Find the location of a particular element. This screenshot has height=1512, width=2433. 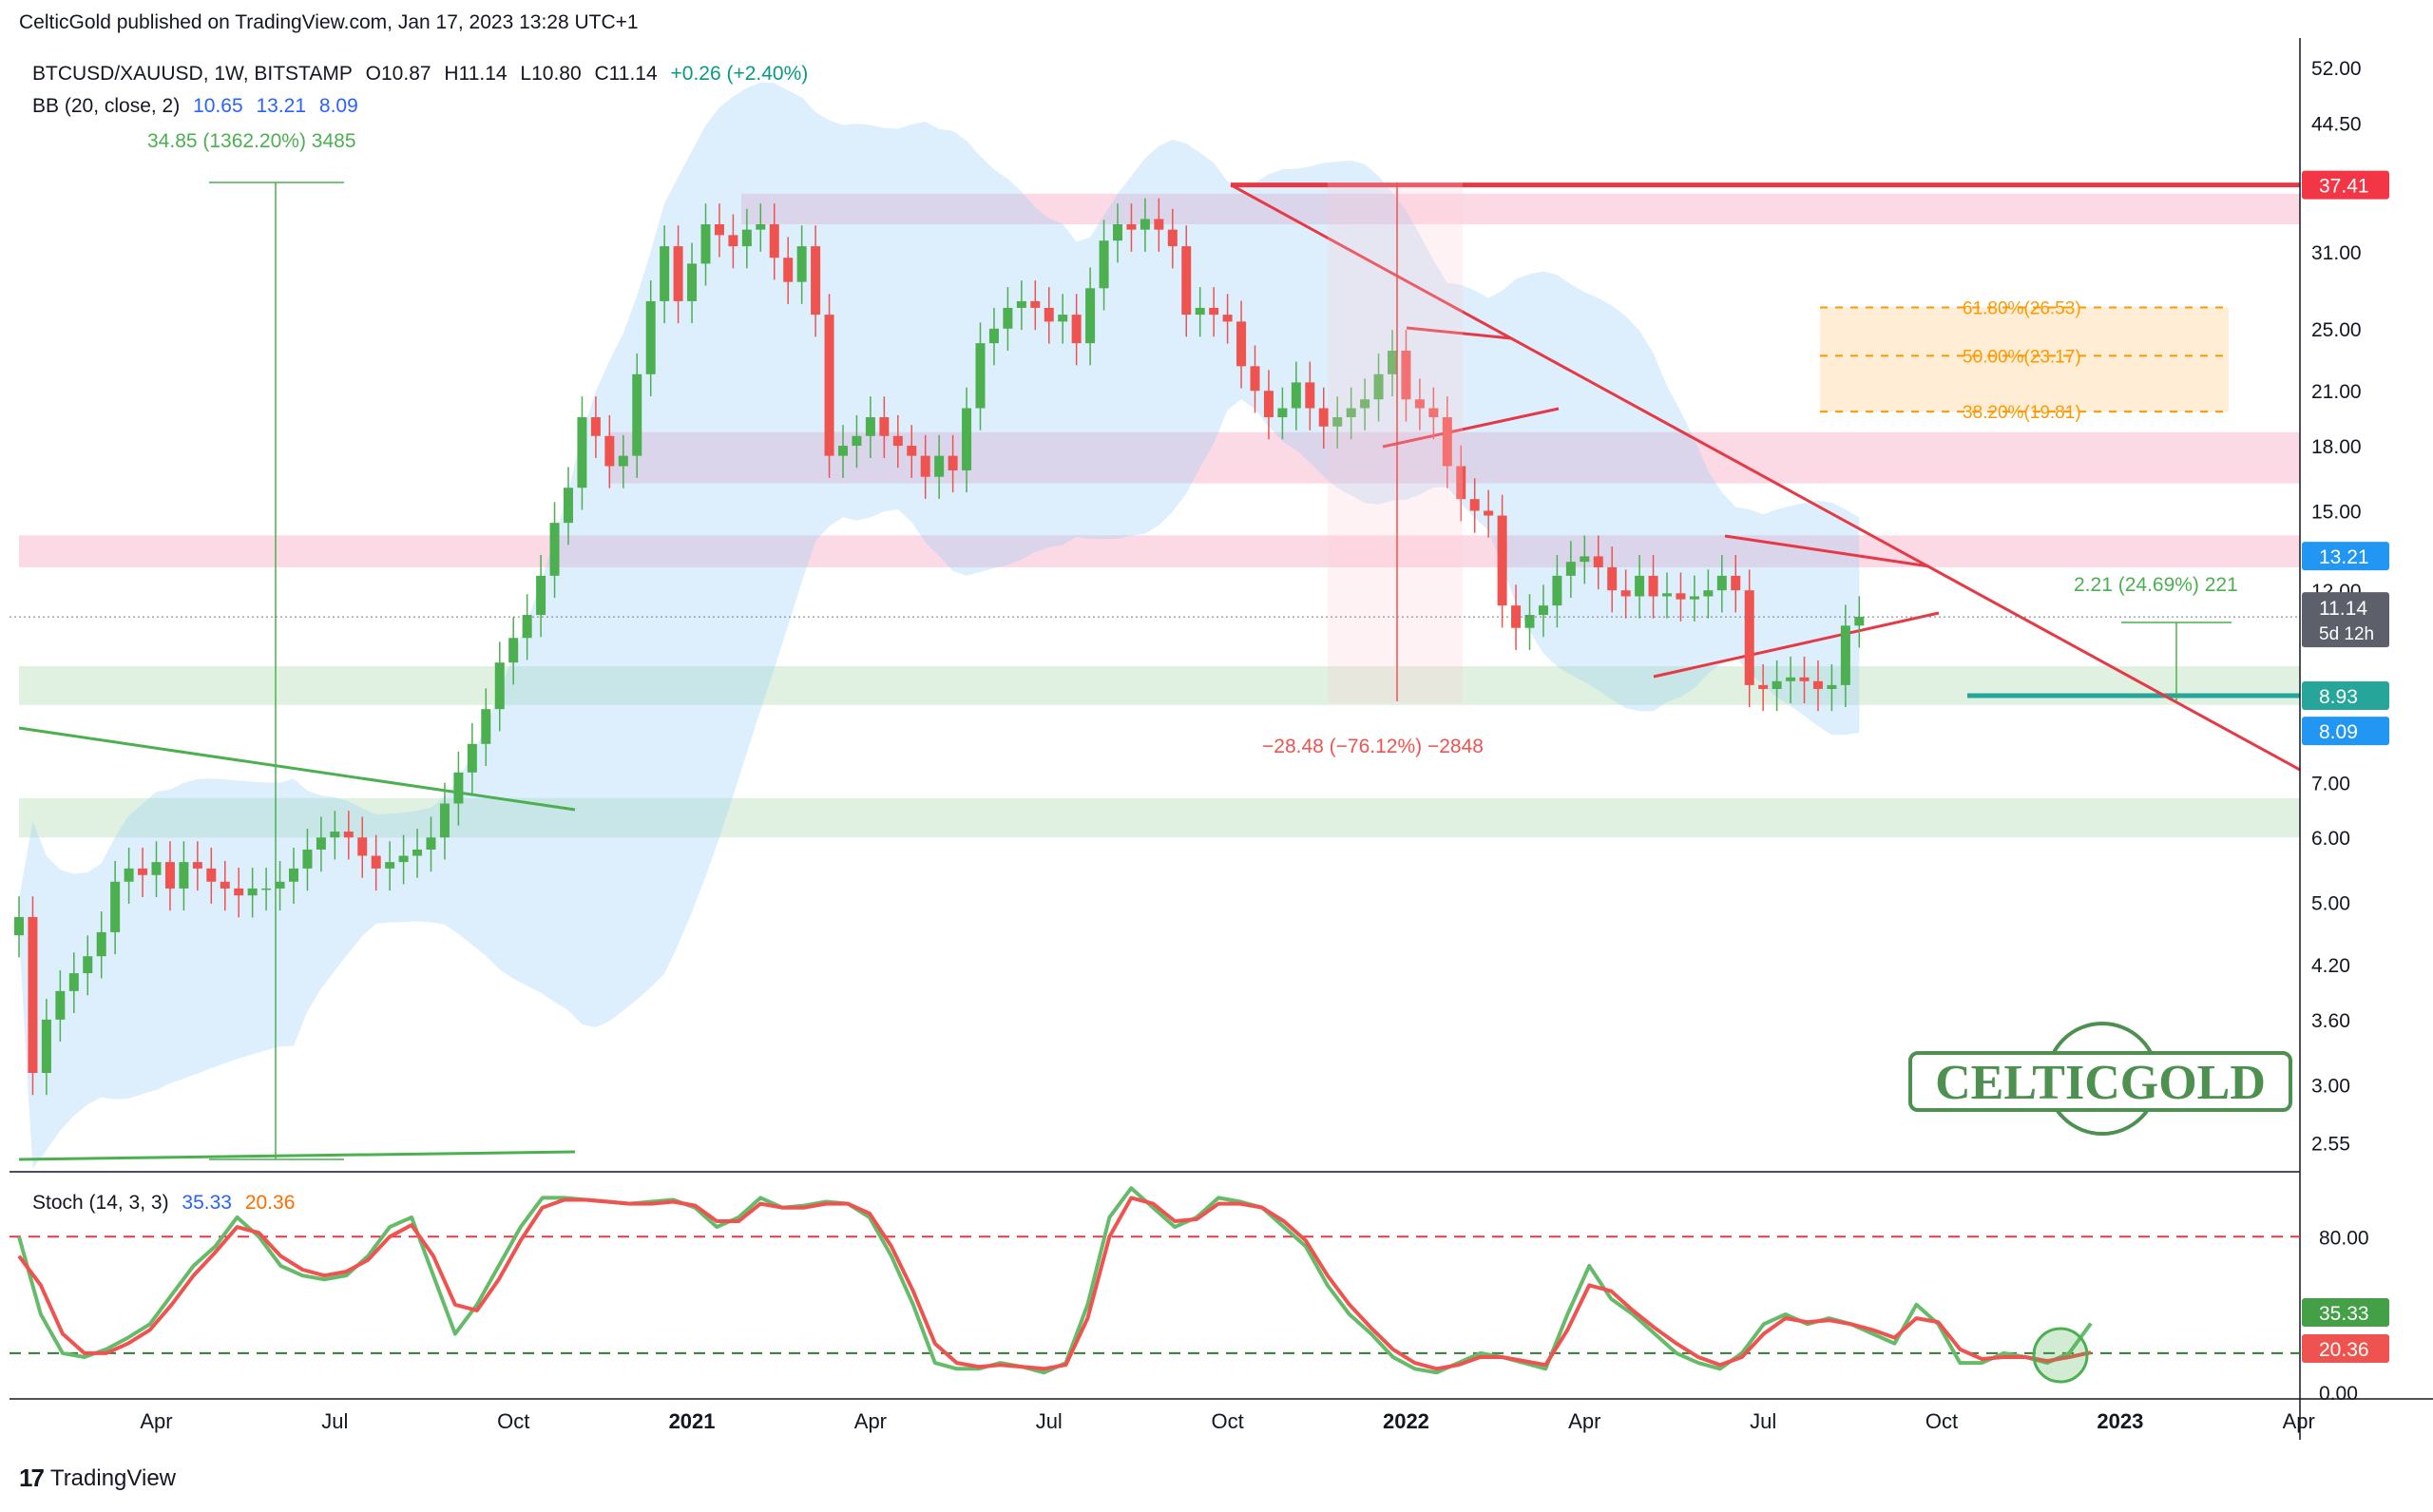

support-badge is located at coordinates (2345, 696).